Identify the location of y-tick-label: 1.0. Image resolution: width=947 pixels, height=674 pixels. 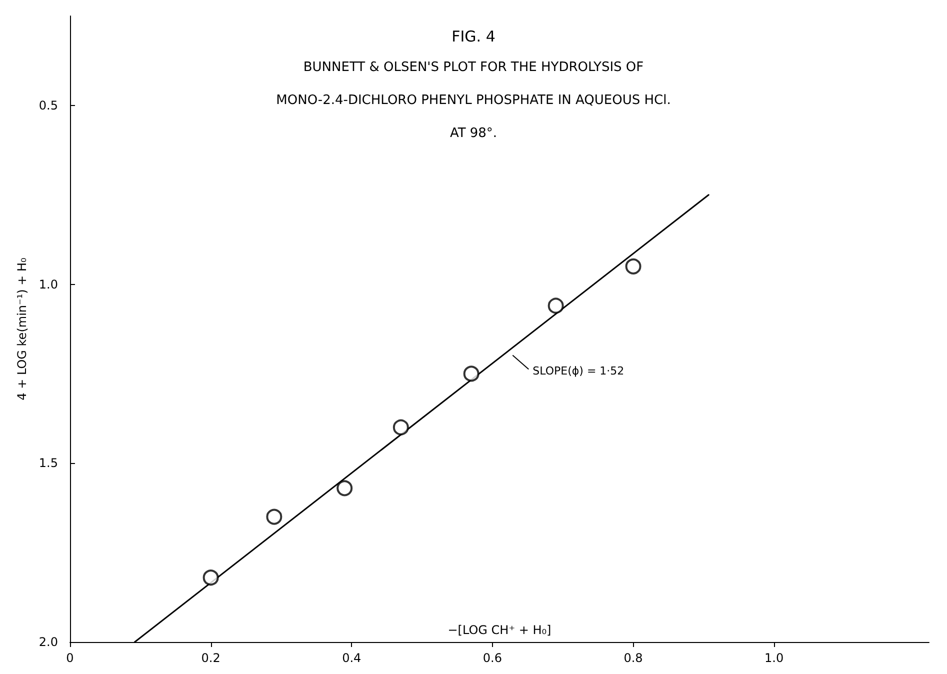
(48, 284).